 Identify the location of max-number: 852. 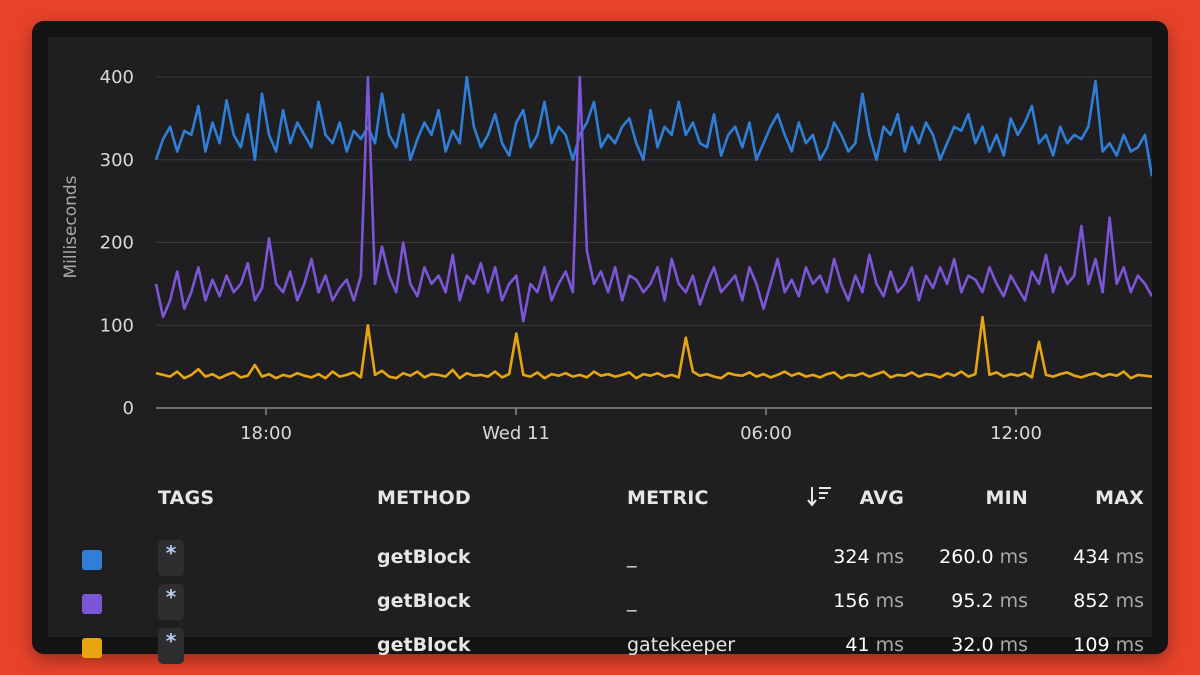
(1091, 601).